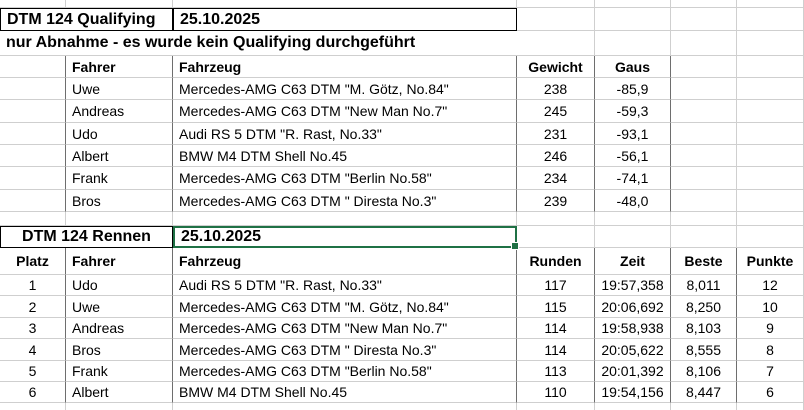  Describe the element at coordinates (119, 328) in the screenshot. I see `r-fahrer-cell: Andreas` at that location.